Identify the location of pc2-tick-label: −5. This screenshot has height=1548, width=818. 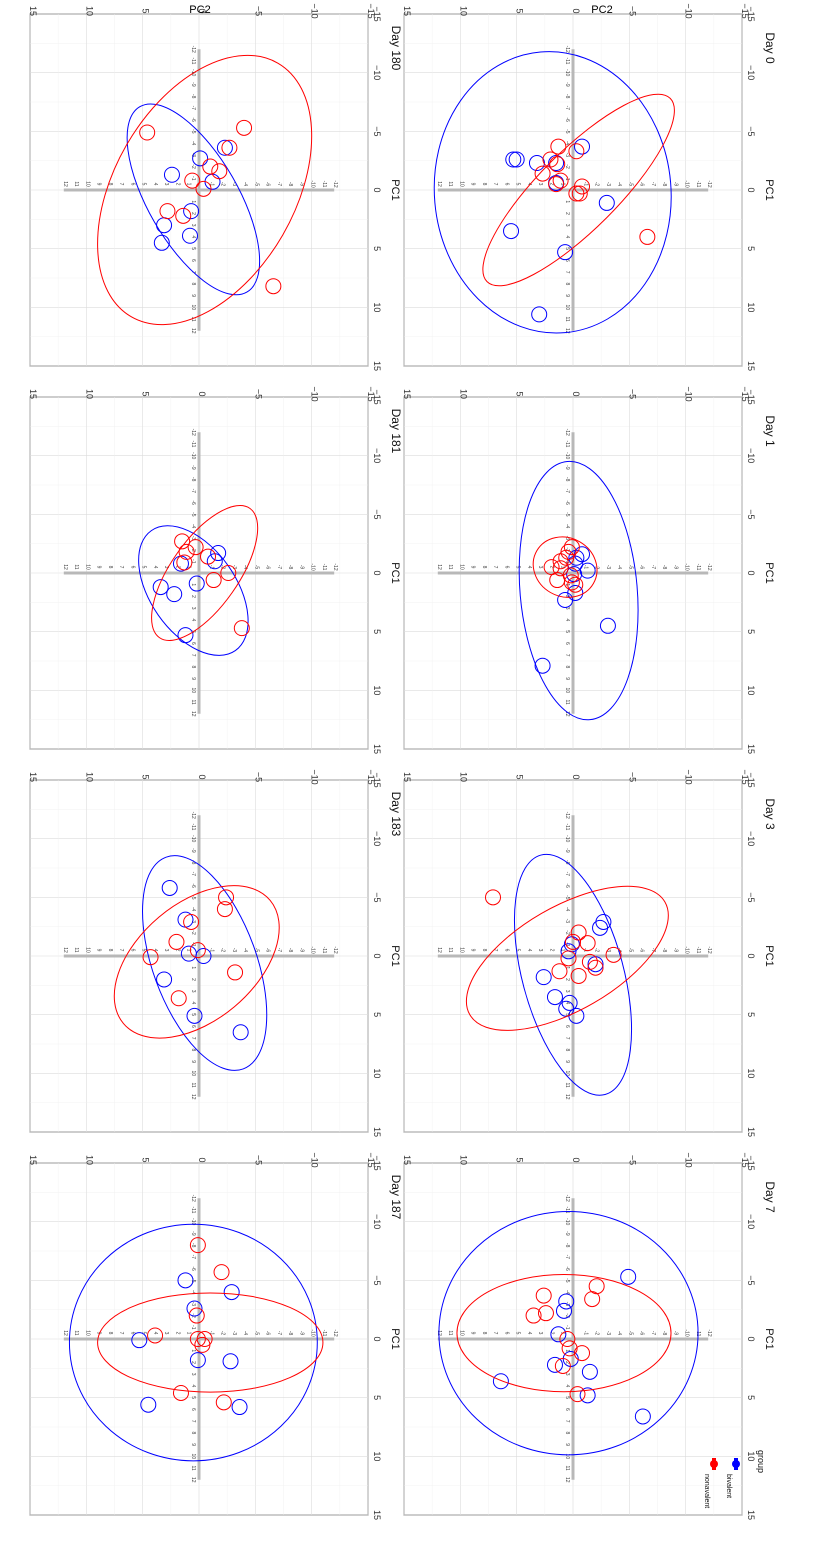
(258, 394).